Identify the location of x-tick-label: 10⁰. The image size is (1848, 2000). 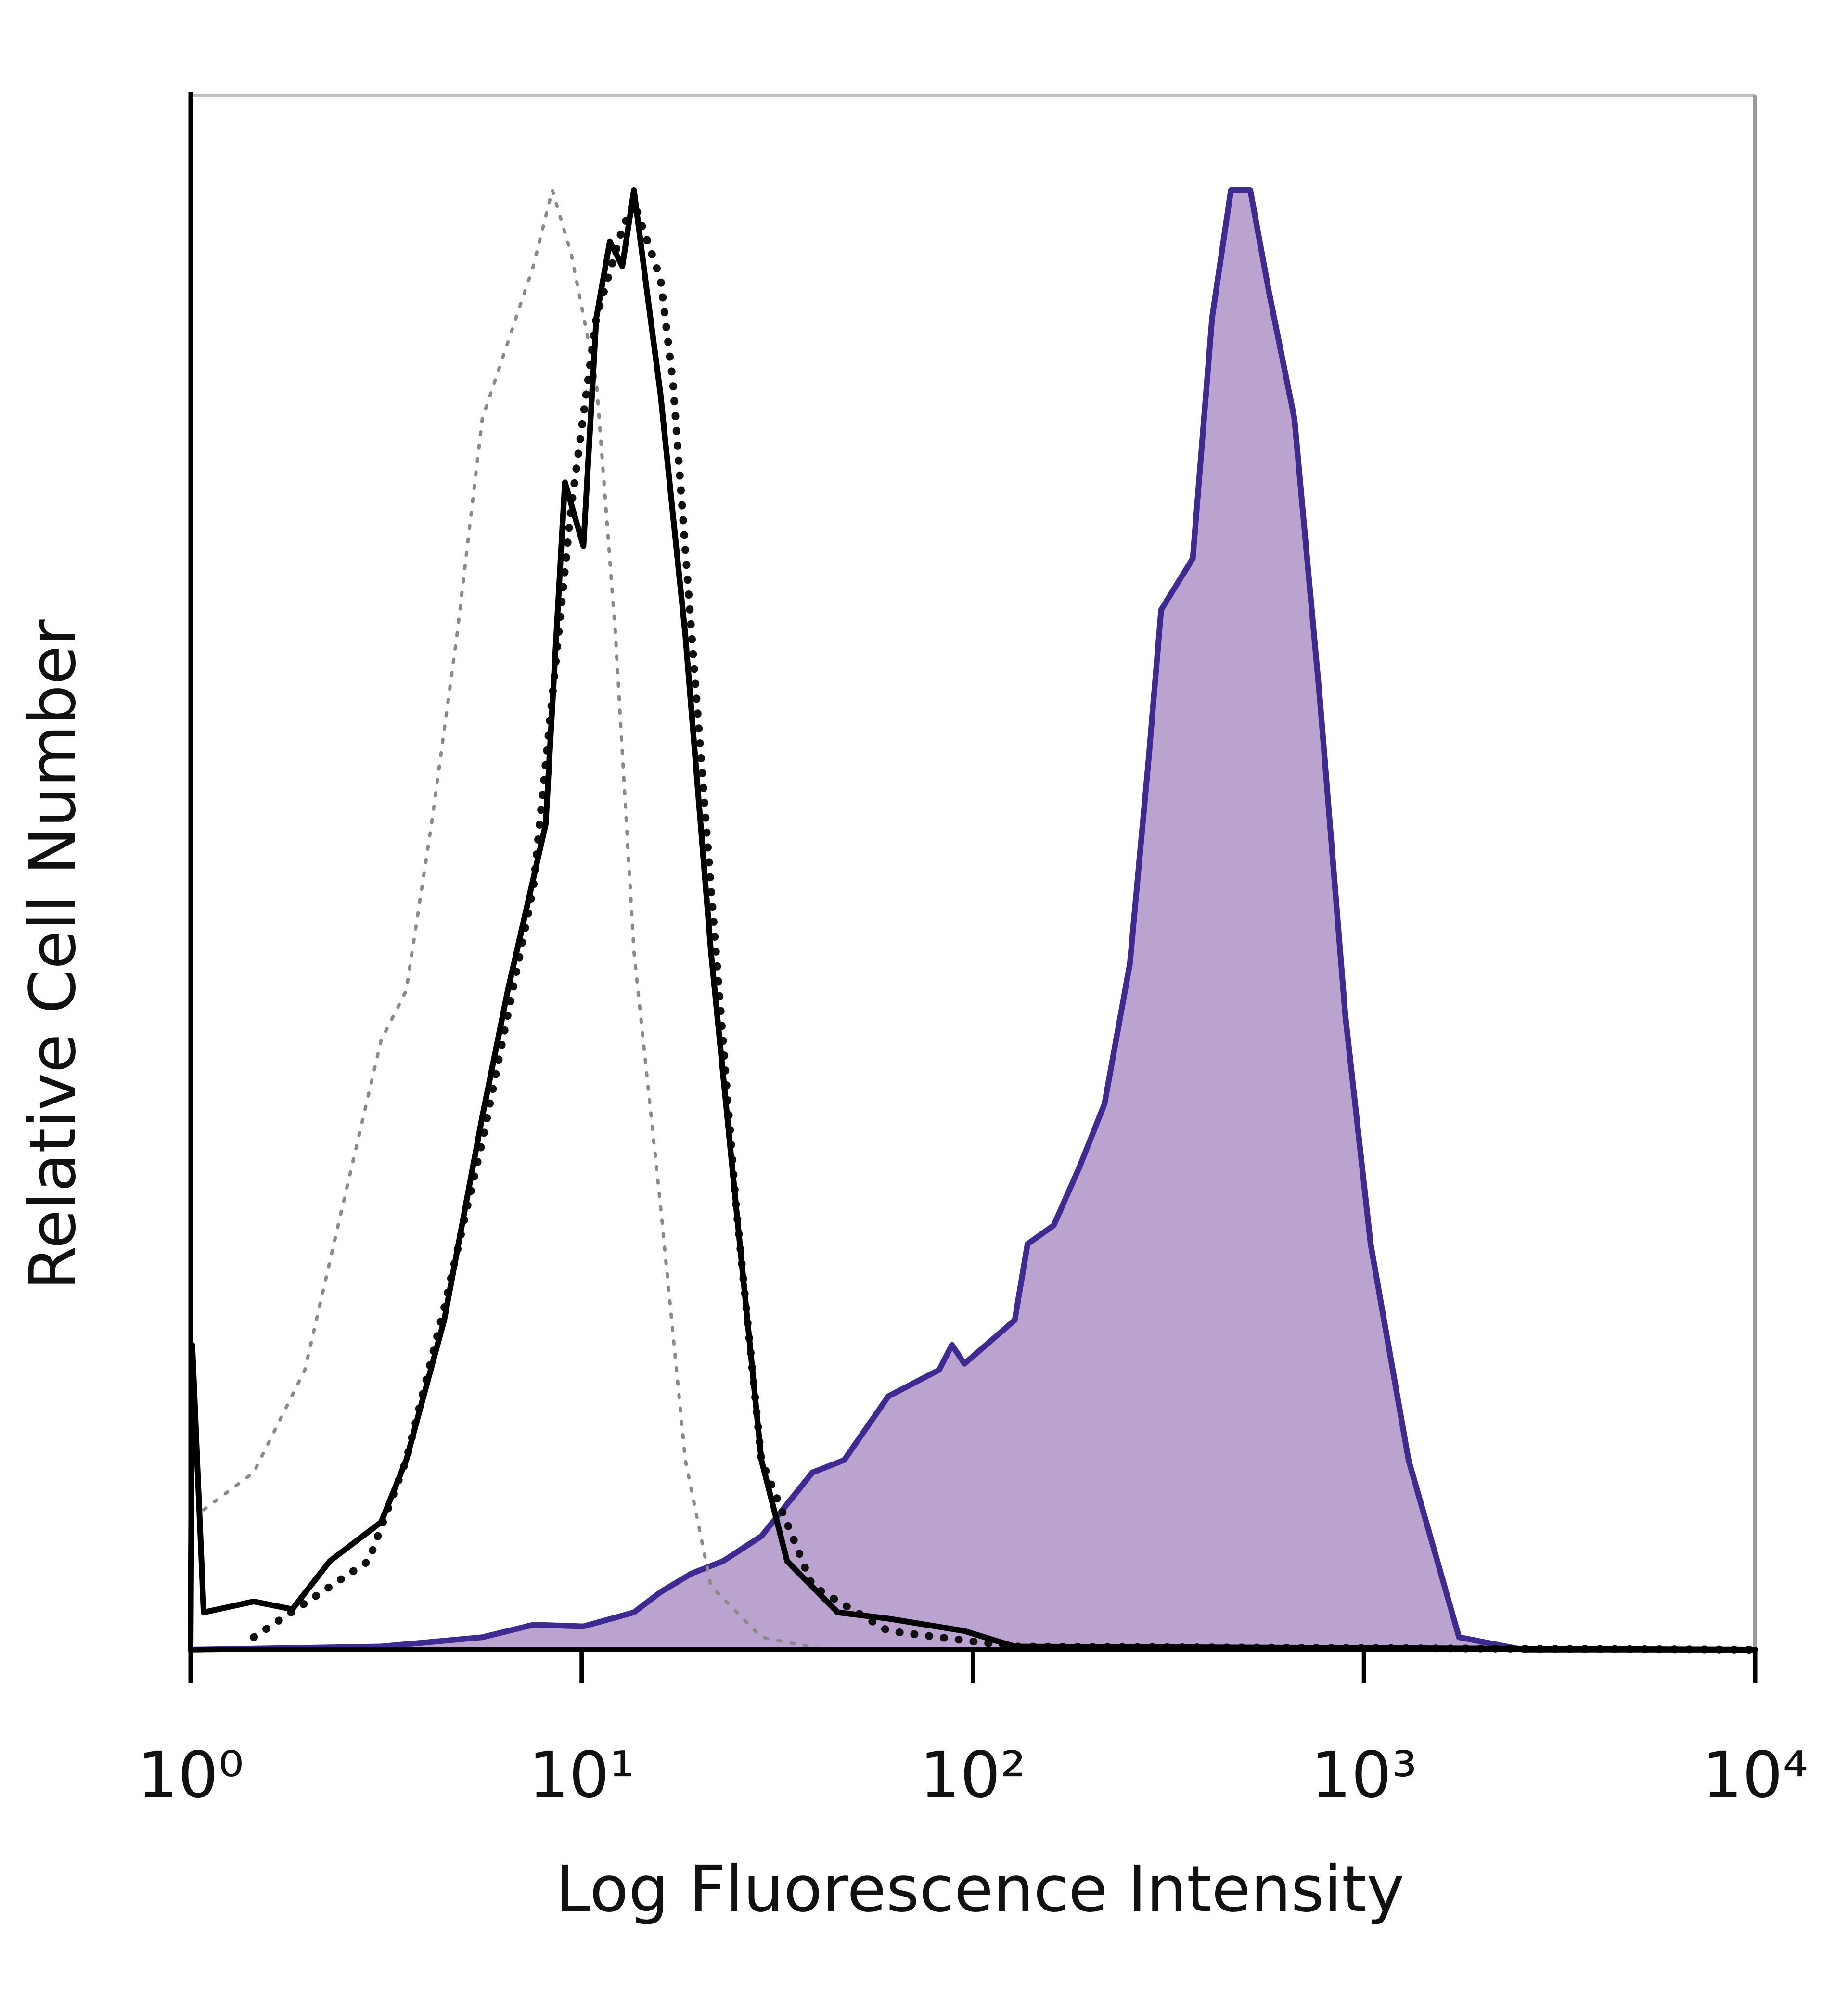
(191, 1775).